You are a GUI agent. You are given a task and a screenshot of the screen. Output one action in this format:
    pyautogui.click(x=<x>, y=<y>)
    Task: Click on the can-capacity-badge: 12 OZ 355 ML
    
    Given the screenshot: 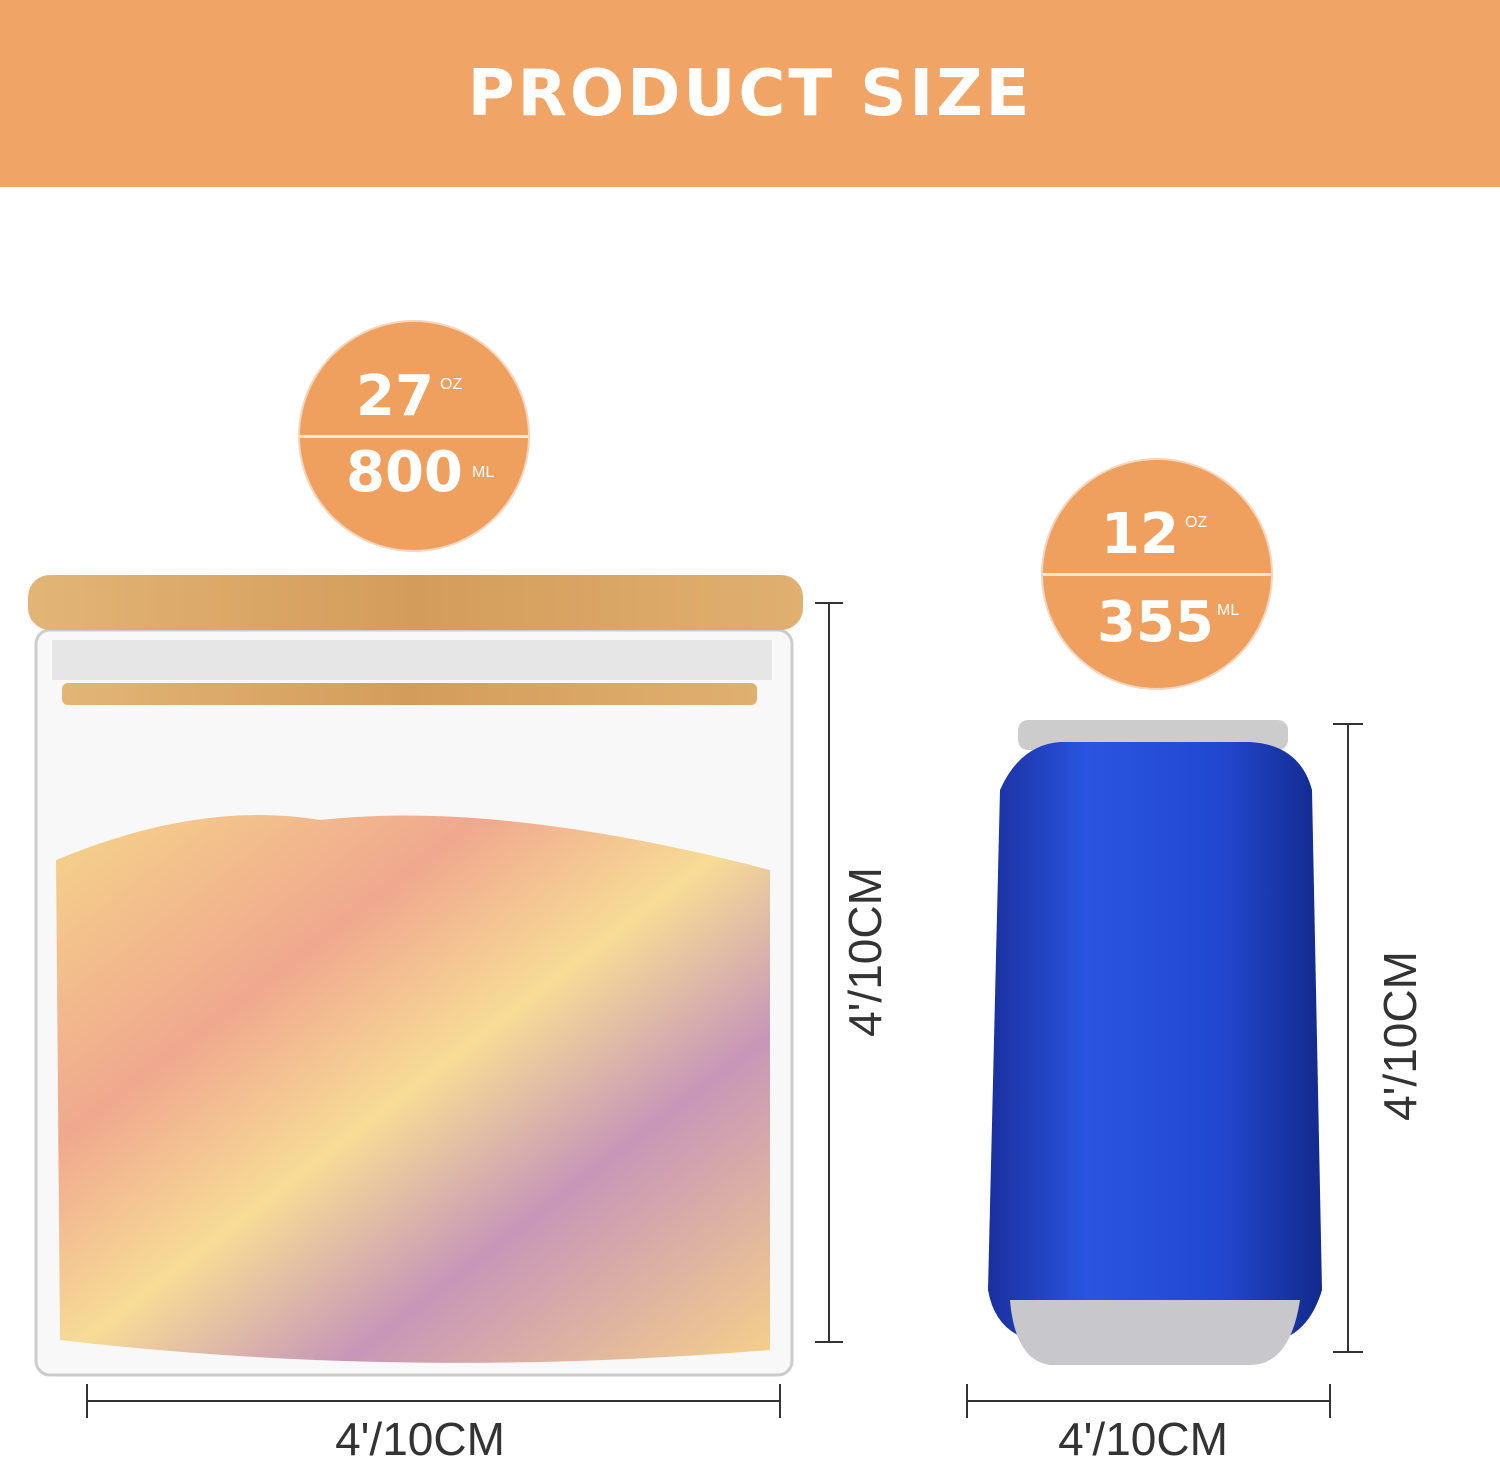 What is the action you would take?
    pyautogui.click(x=1157, y=574)
    